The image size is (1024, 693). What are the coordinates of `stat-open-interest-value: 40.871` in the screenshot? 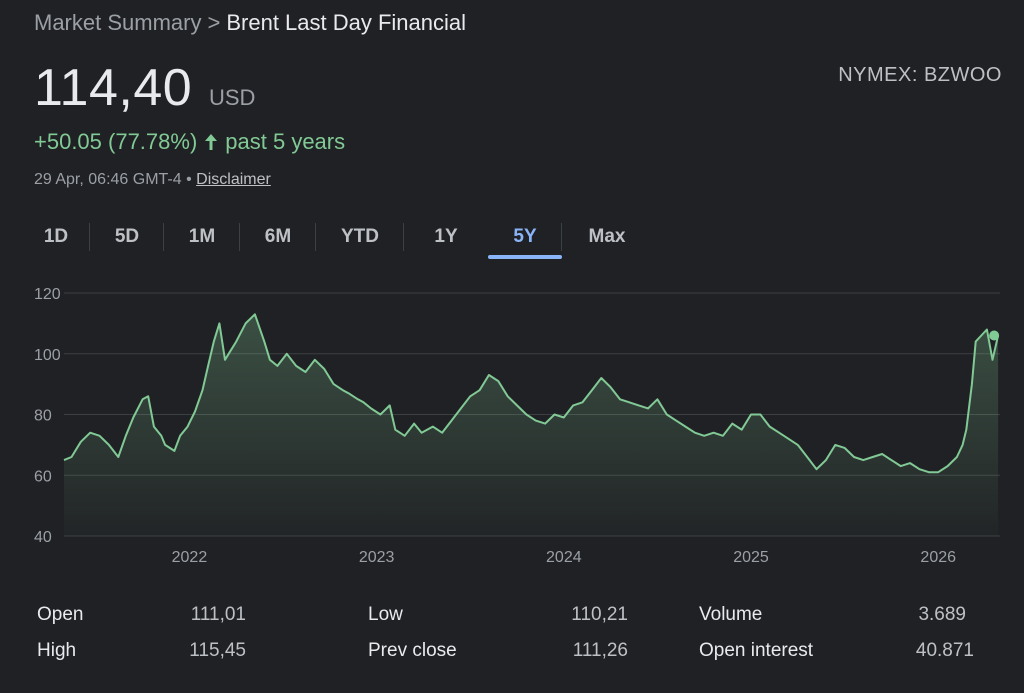 It's located at (944, 650).